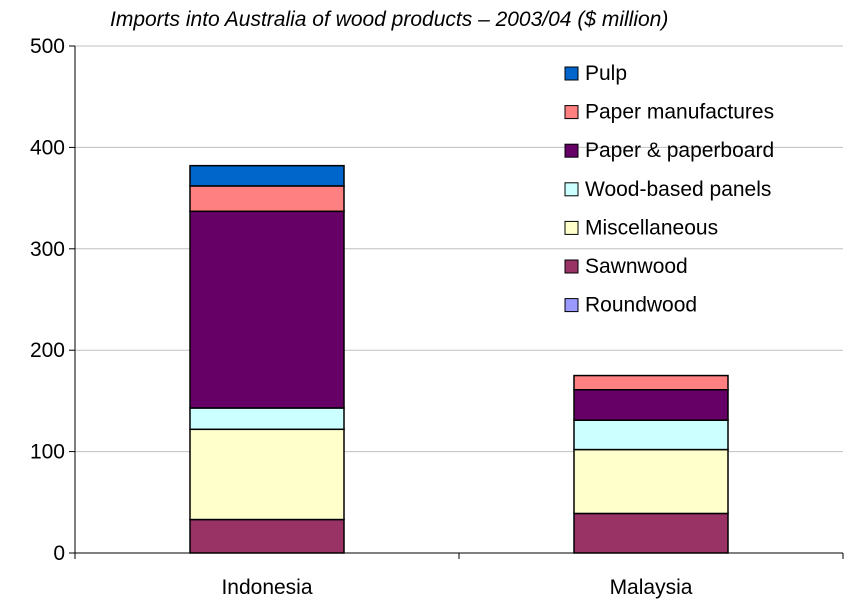 This screenshot has width=848, height=604. What do you see at coordinates (267, 536) in the screenshot?
I see `bar-segment-indonesia-sawnwood` at bounding box center [267, 536].